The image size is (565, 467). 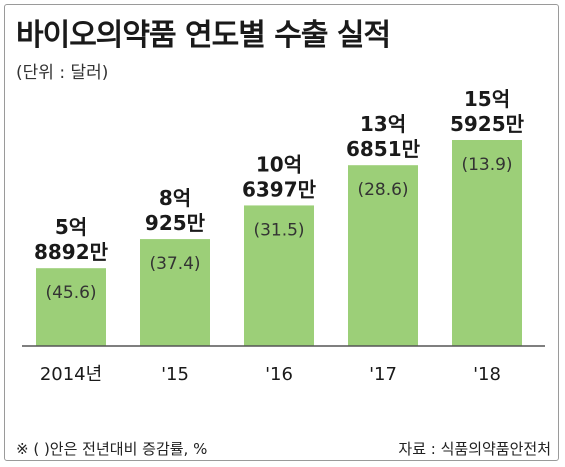 I want to click on value-label-1-line2: 925만, so click(x=175, y=223).